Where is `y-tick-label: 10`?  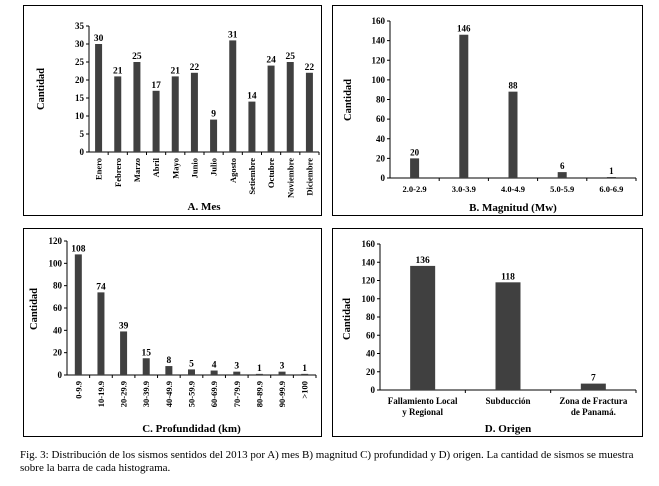
y-tick-label: 10 is located at coordinates (80, 116).